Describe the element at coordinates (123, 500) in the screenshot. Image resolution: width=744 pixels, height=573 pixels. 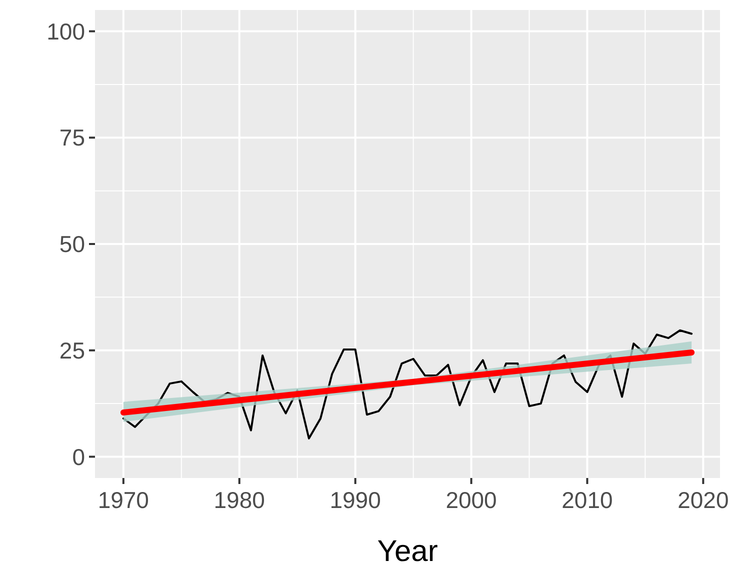
I see `x-tick-label: 1970` at that location.